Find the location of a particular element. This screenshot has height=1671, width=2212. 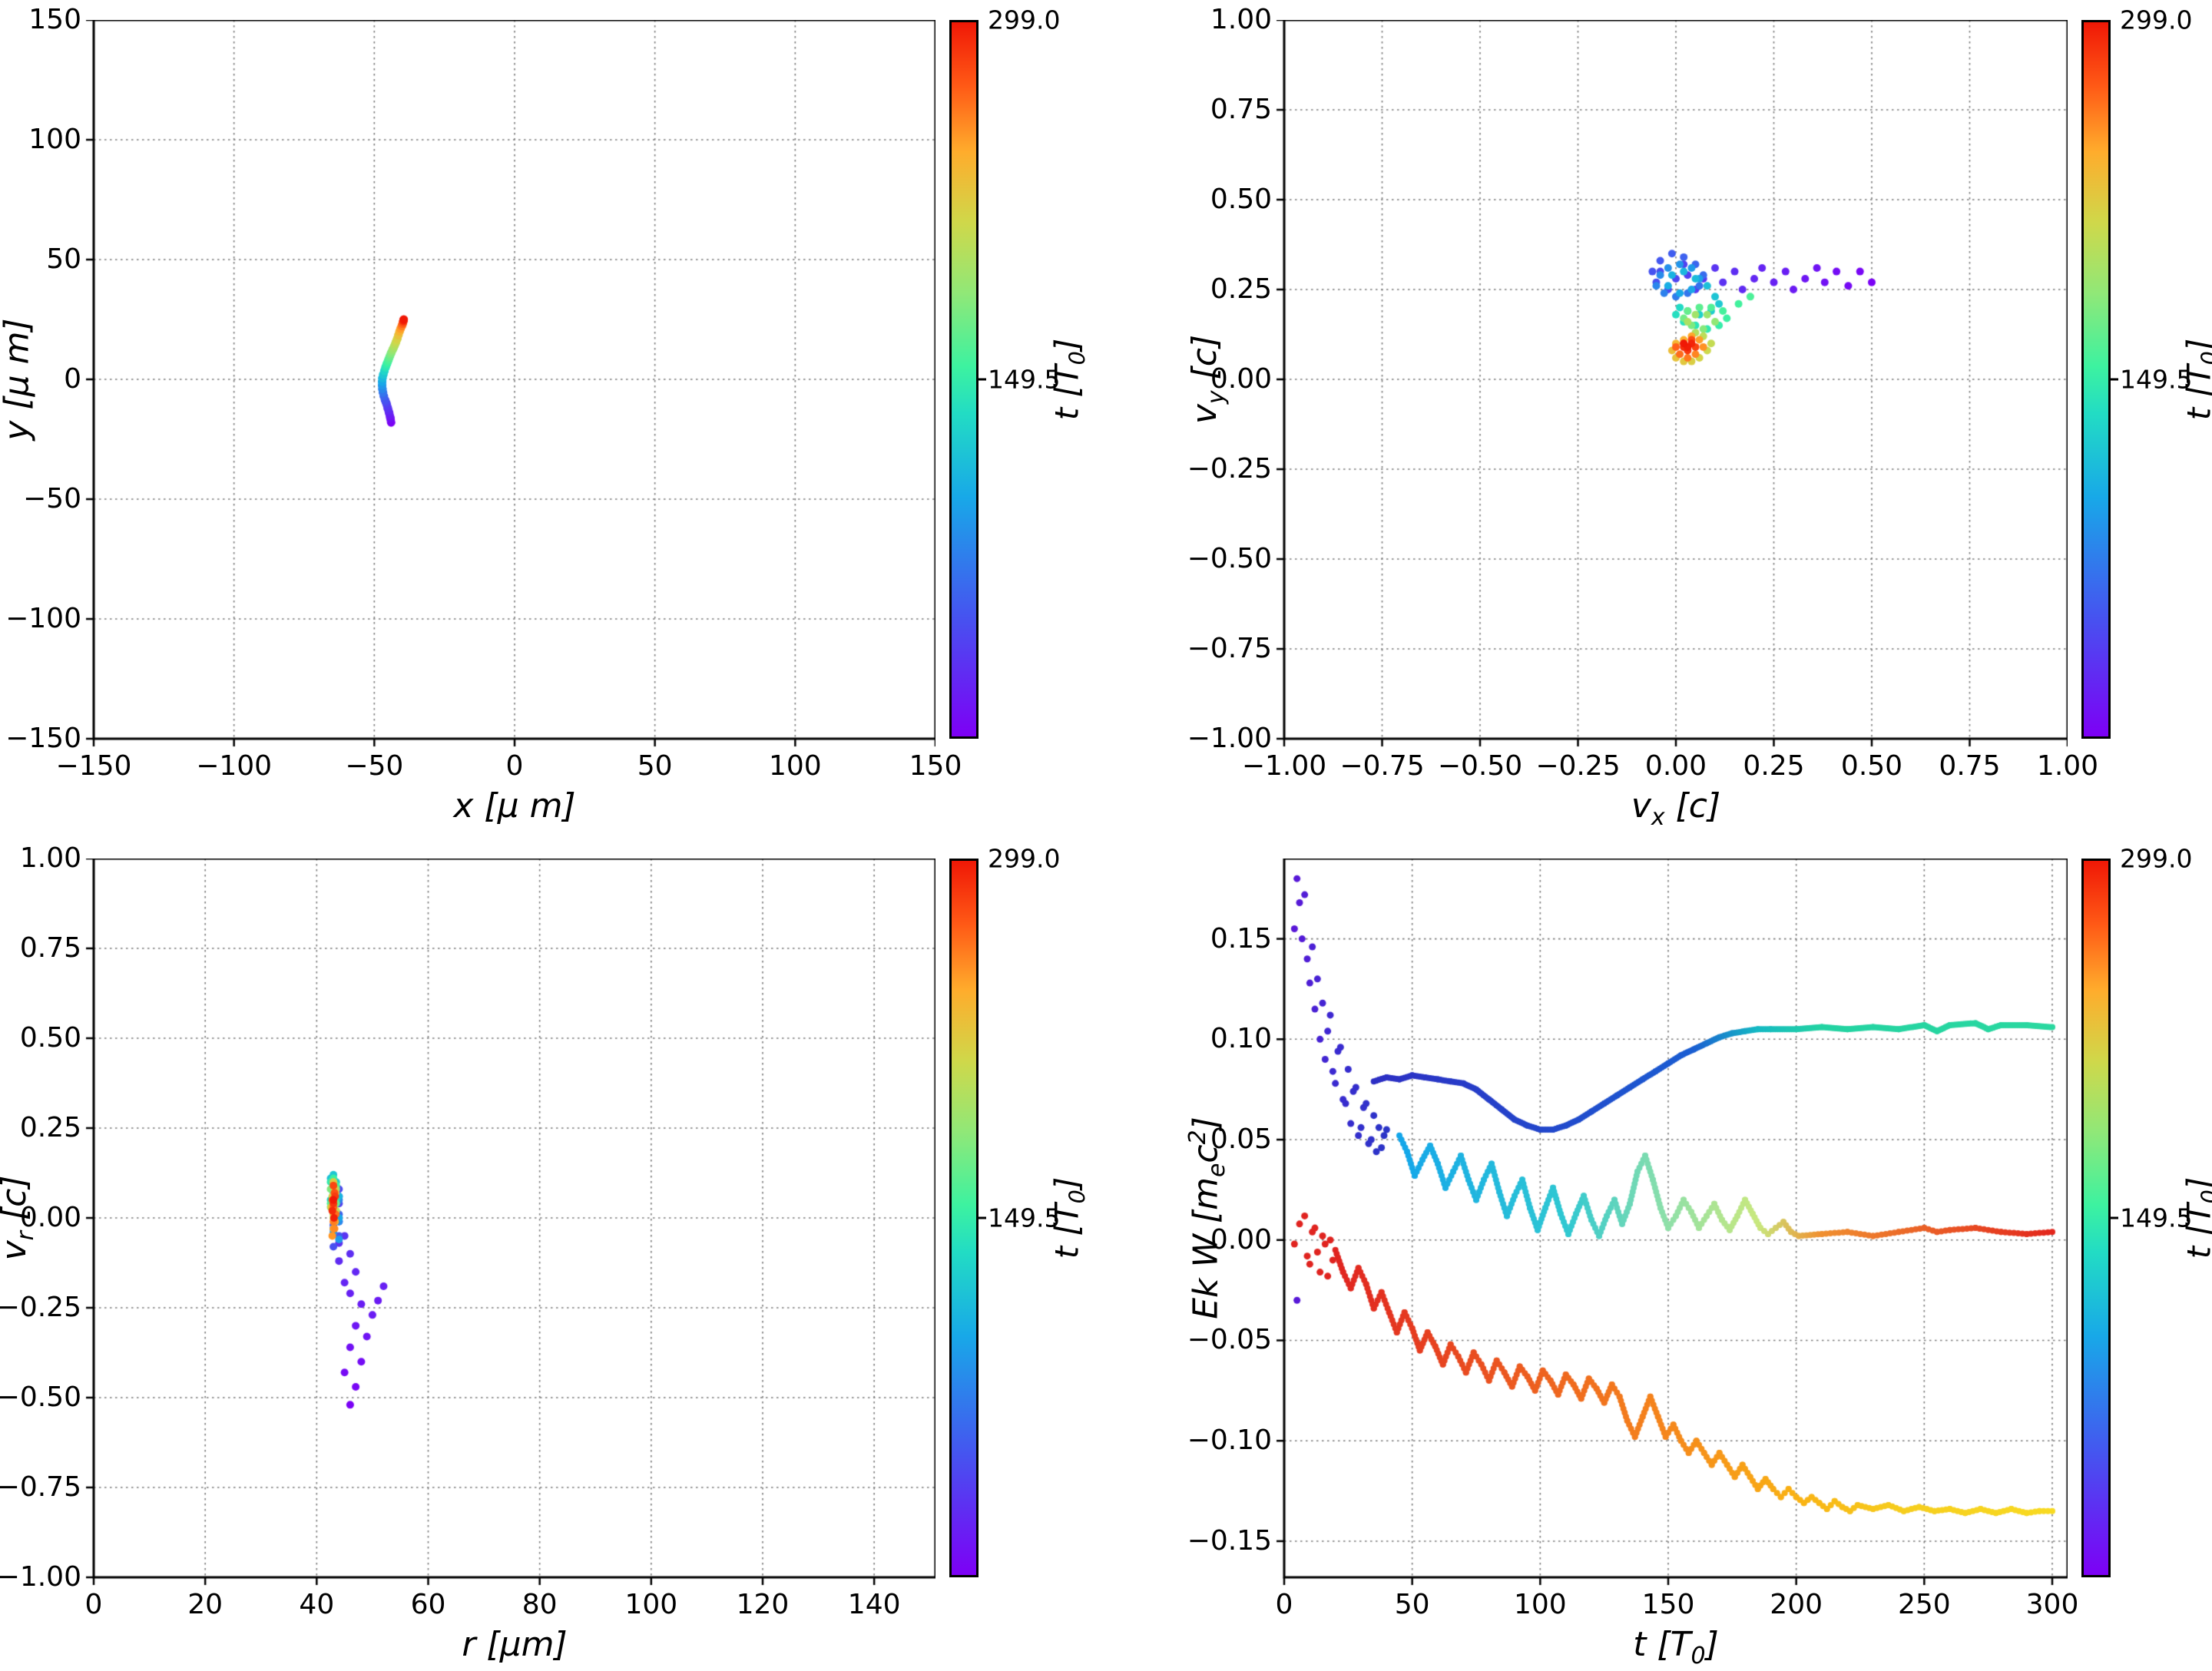

y-tick-label: 100 is located at coordinates (55, 140).